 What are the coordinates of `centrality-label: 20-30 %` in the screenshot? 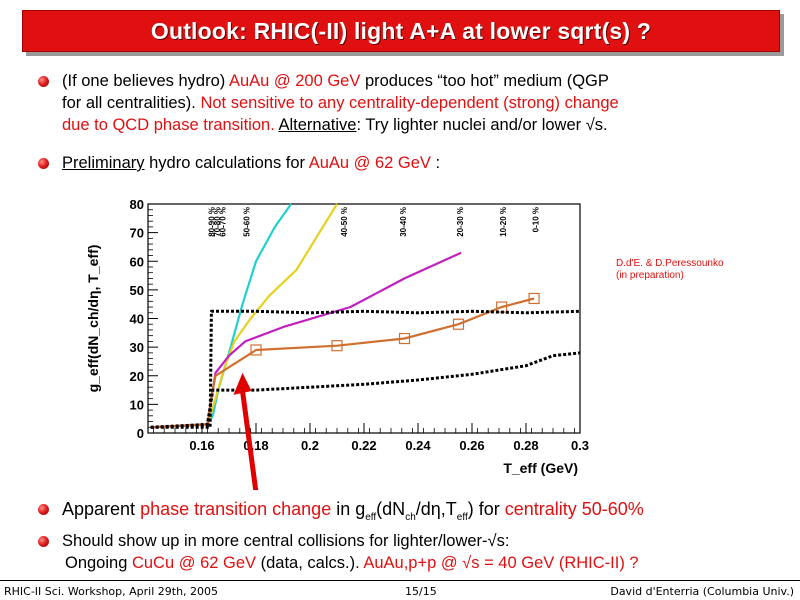 It's located at (460, 222).